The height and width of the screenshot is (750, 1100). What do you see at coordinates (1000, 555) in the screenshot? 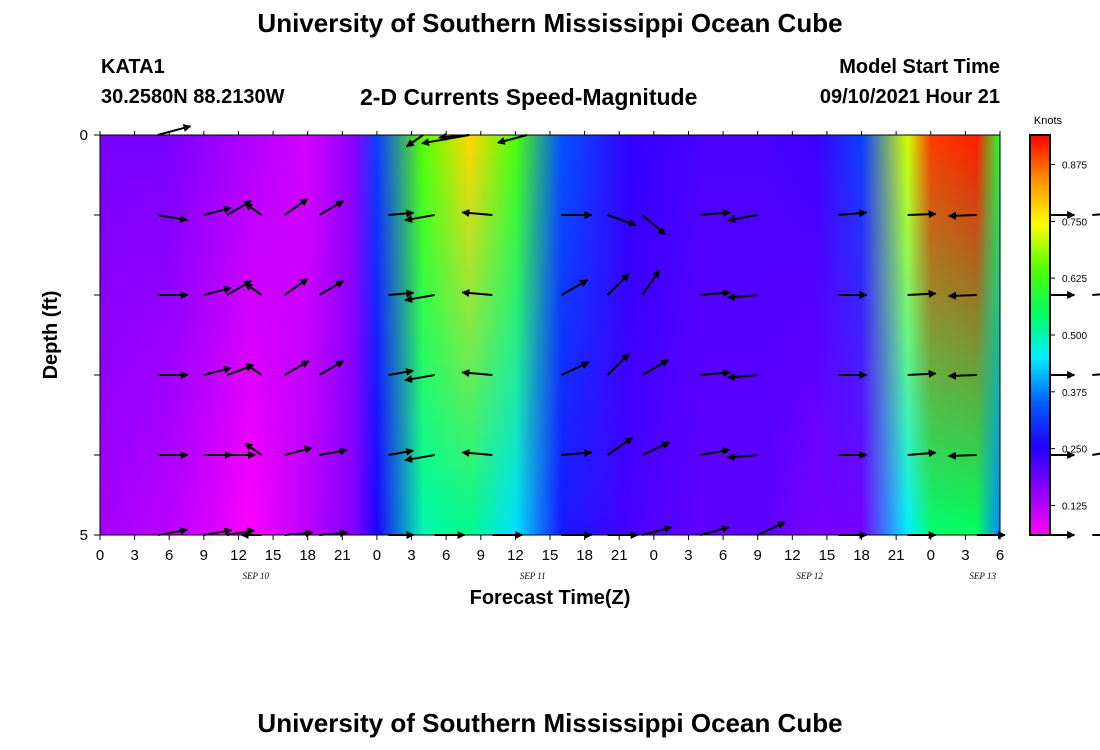
I see `x-tick-label: 6` at bounding box center [1000, 555].